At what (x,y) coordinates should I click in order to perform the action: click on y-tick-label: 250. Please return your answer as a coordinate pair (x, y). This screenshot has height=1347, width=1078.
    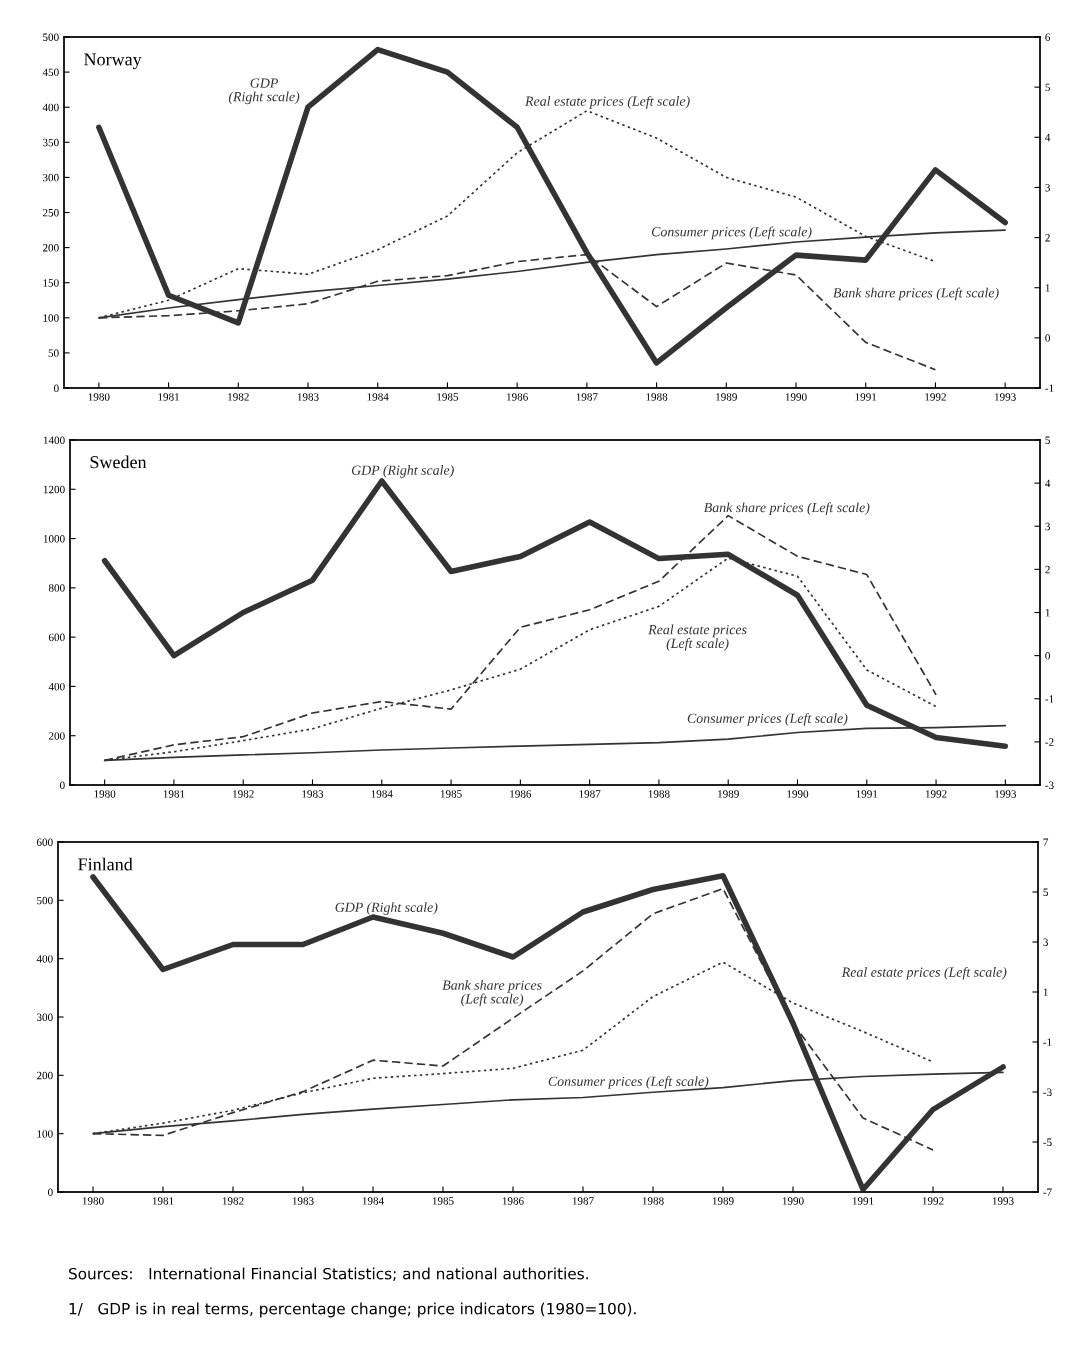
    Looking at the image, I should click on (50, 212).